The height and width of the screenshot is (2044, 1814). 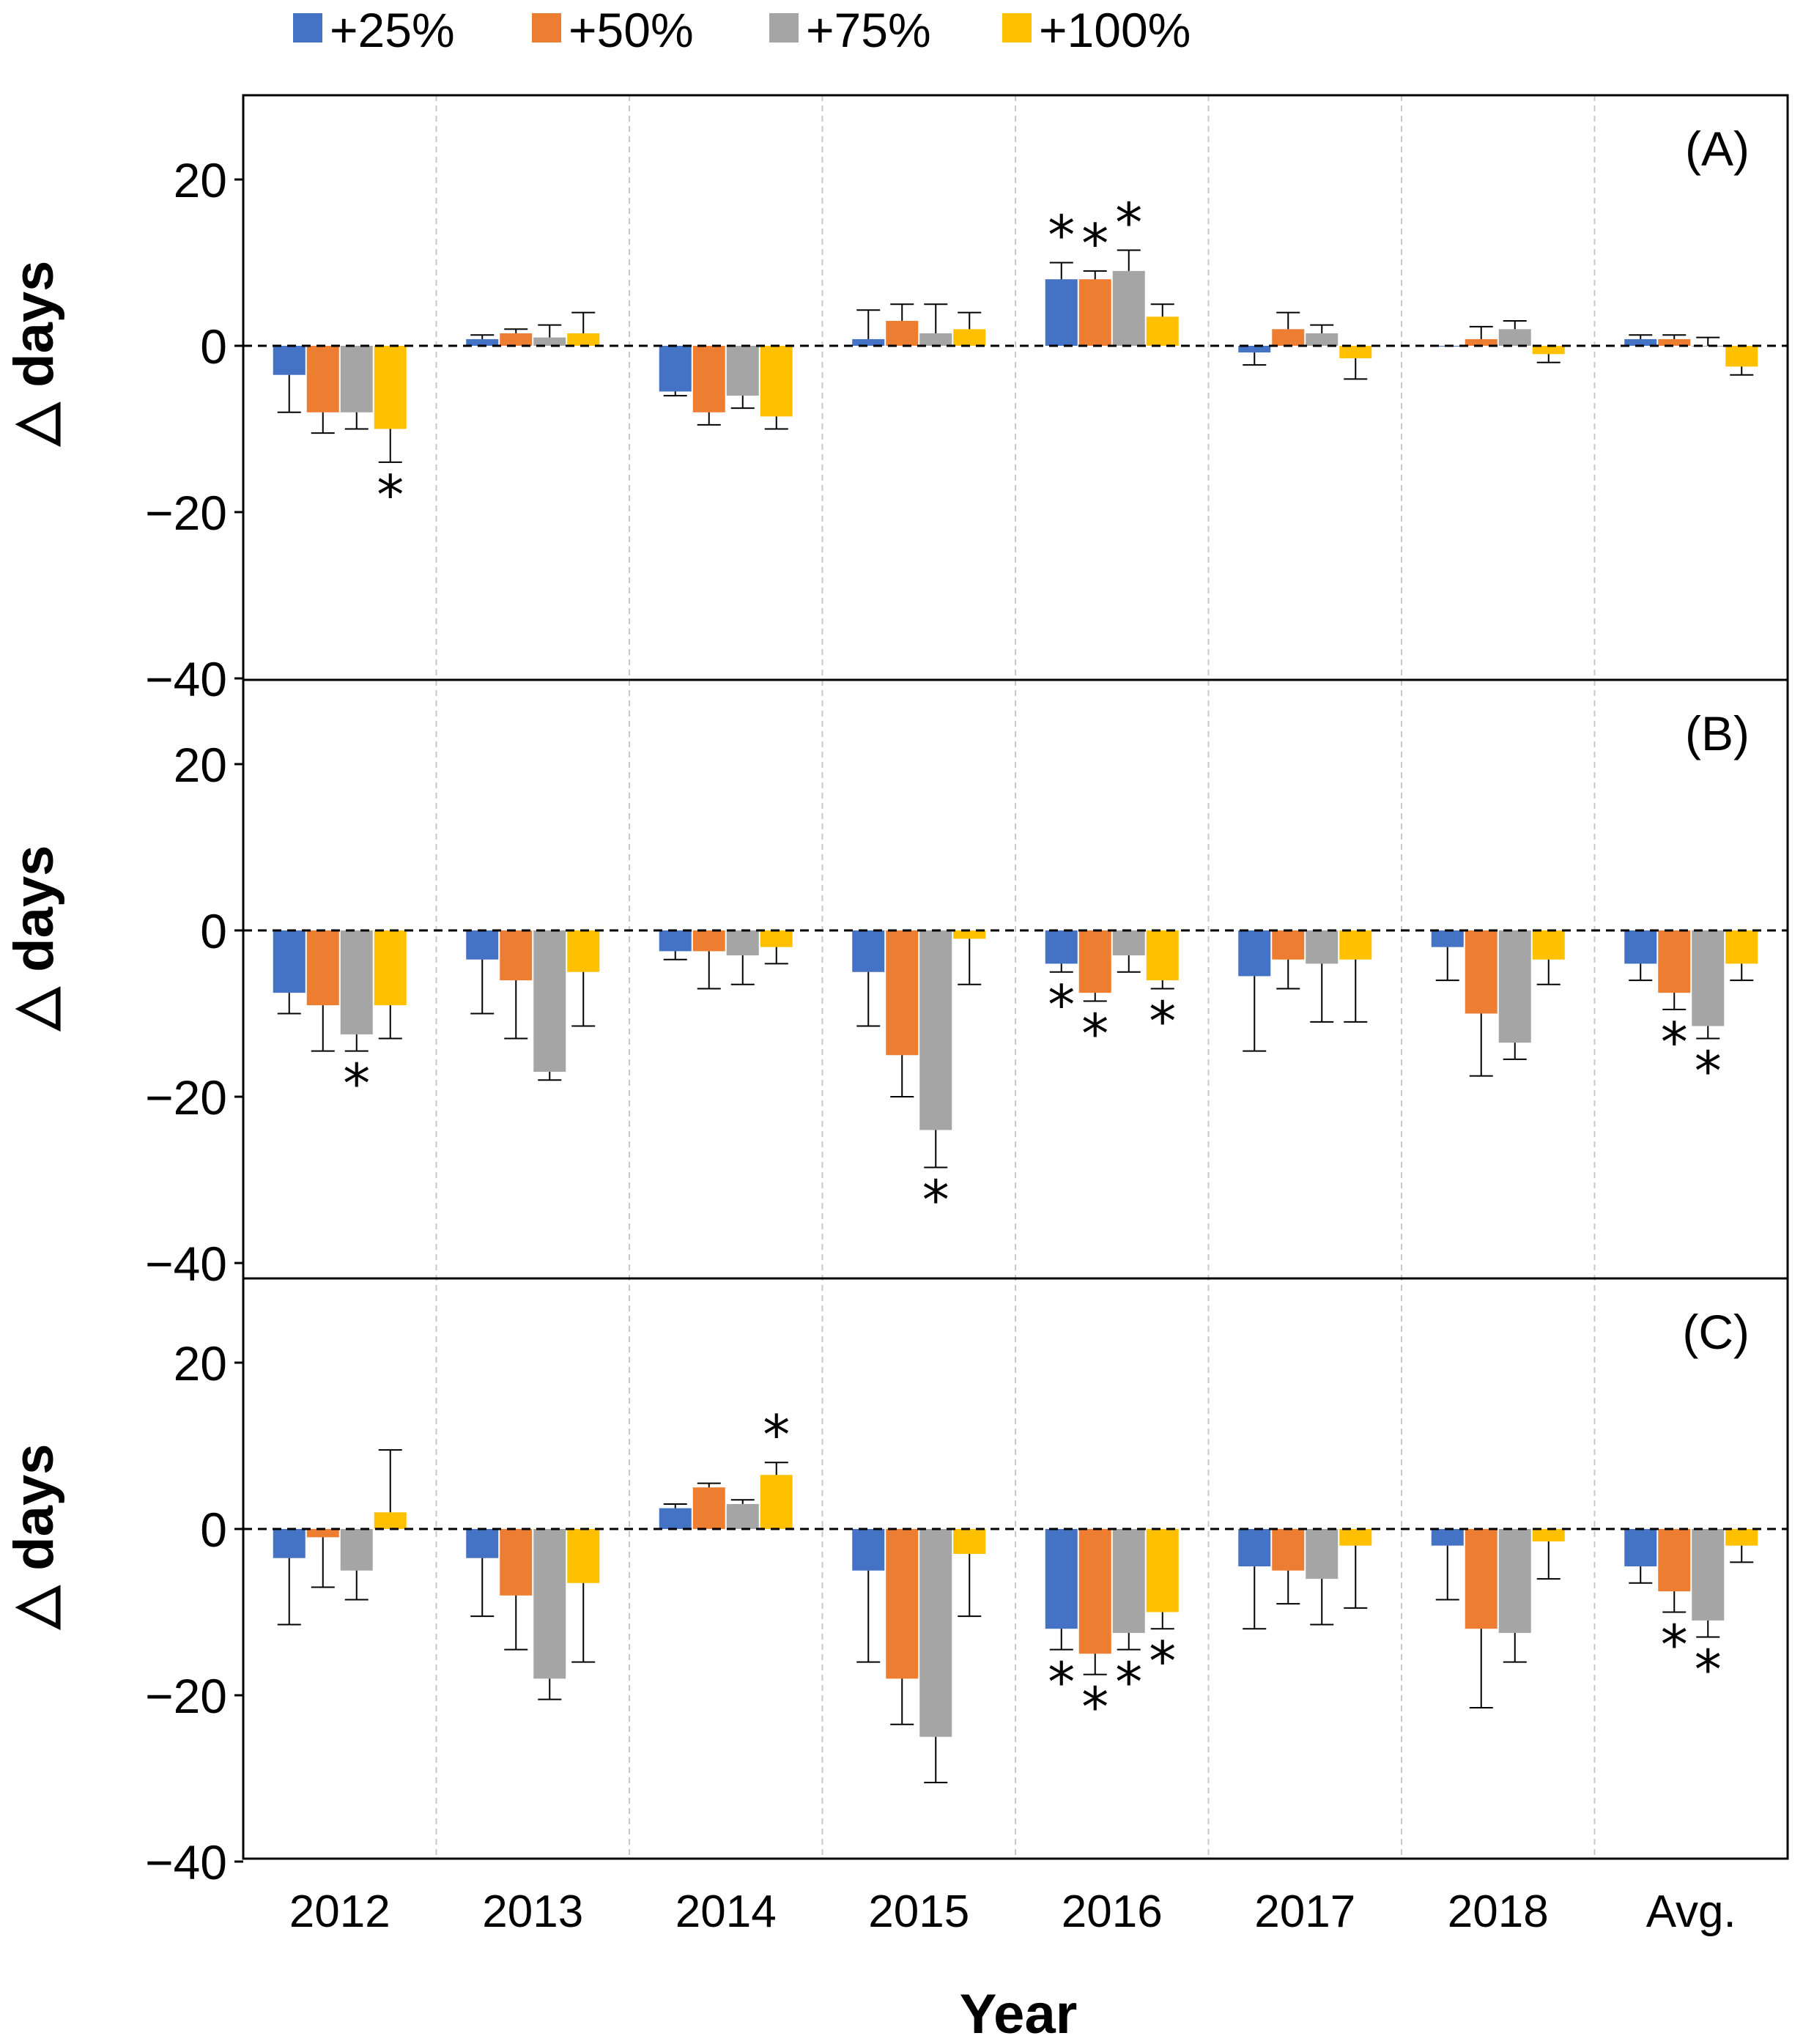 I want to click on x-tick-label: 2012, so click(x=339, y=1912).